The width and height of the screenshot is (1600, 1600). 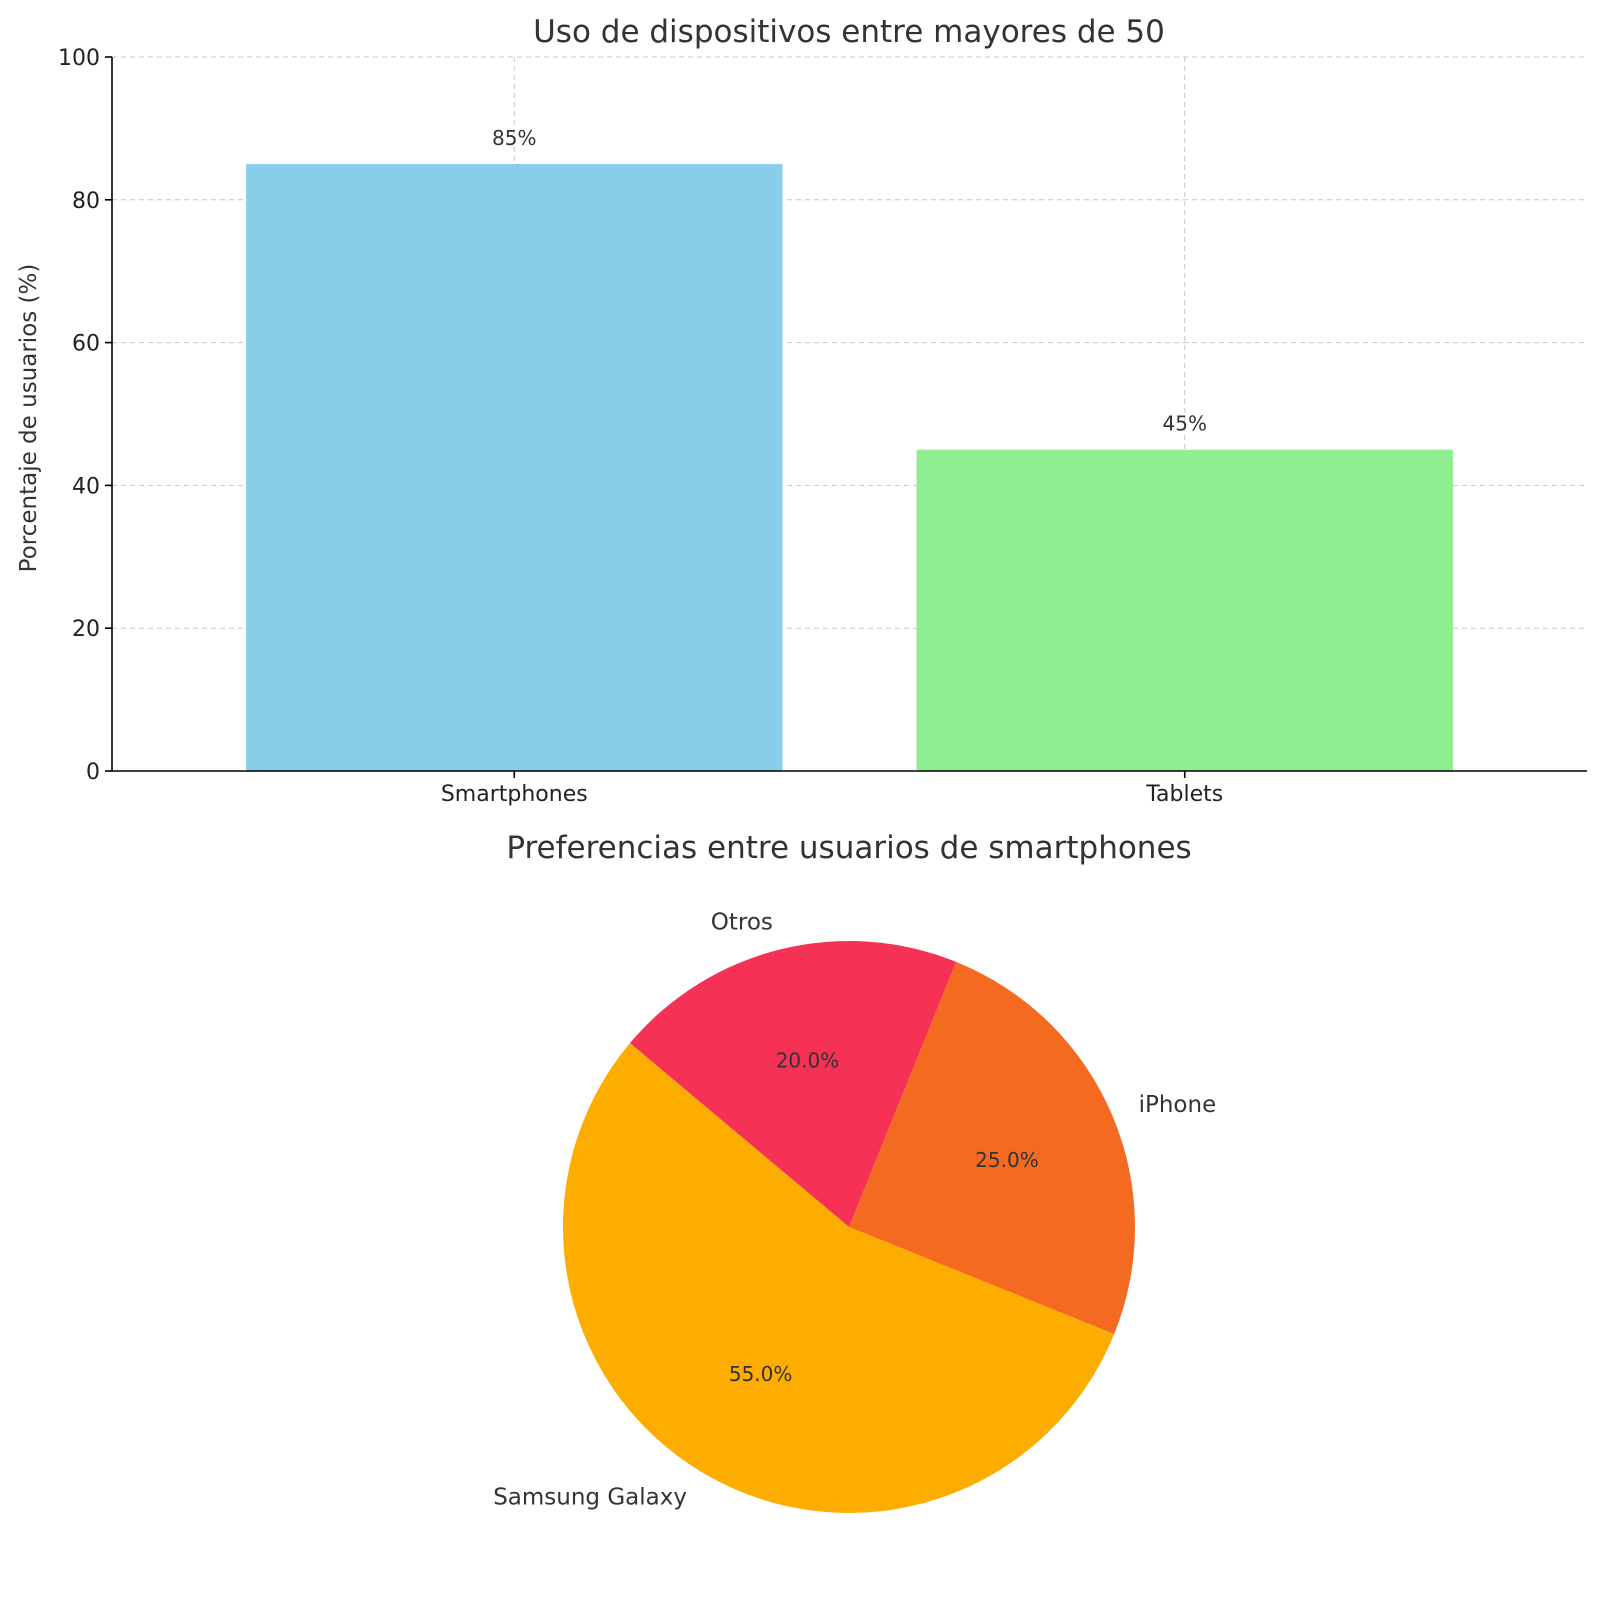 What do you see at coordinates (1184, 610) in the screenshot?
I see `bar-tablets` at bounding box center [1184, 610].